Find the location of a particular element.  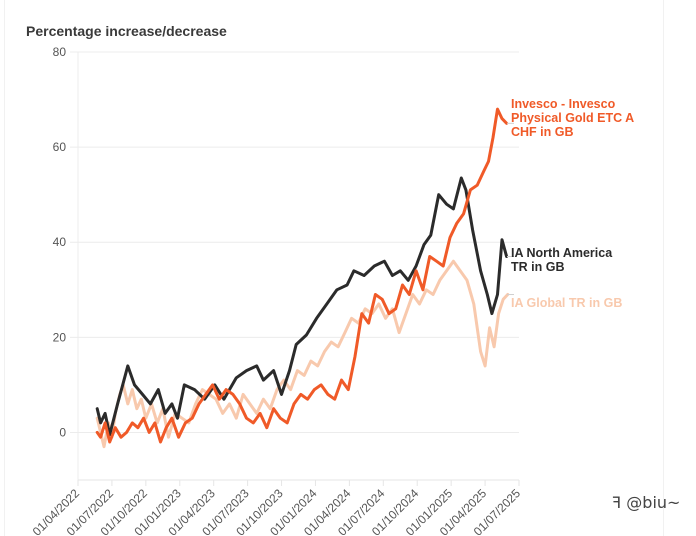

legend-label-line: IA Global TR in GB is located at coordinates (566, 303).